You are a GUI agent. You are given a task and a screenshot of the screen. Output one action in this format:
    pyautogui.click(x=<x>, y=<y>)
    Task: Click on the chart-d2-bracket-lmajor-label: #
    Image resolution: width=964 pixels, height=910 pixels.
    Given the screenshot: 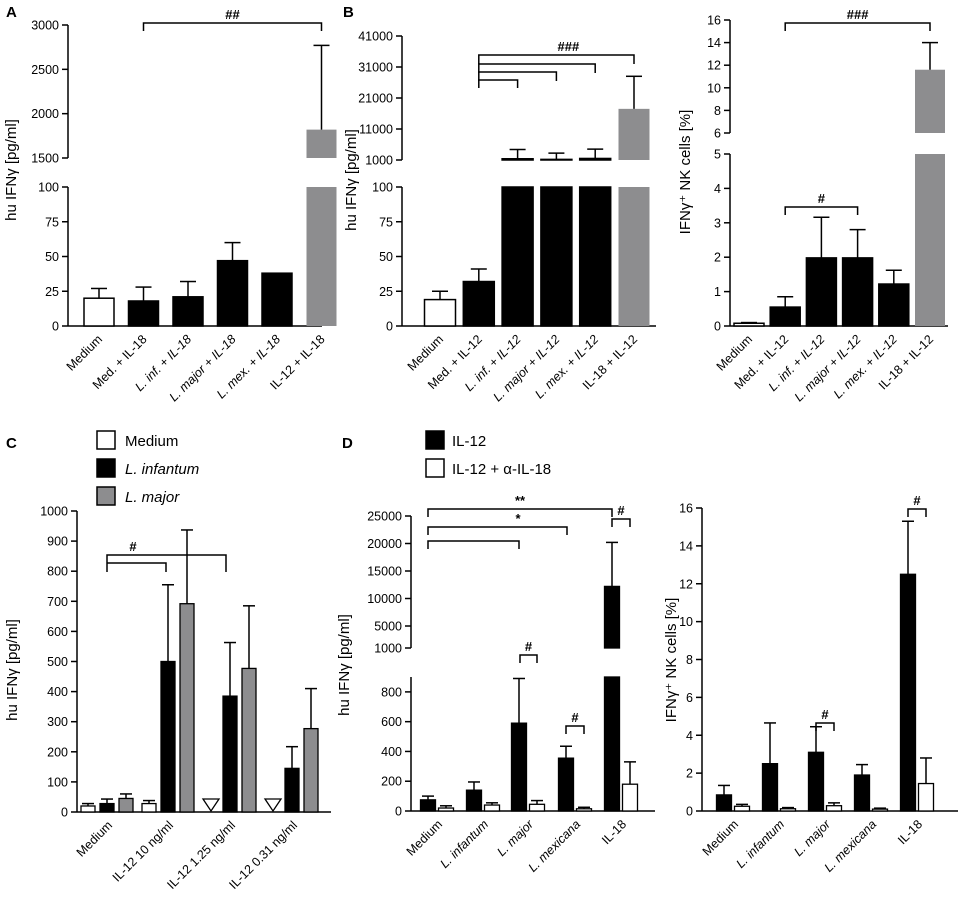 What is the action you would take?
    pyautogui.click(x=825, y=714)
    